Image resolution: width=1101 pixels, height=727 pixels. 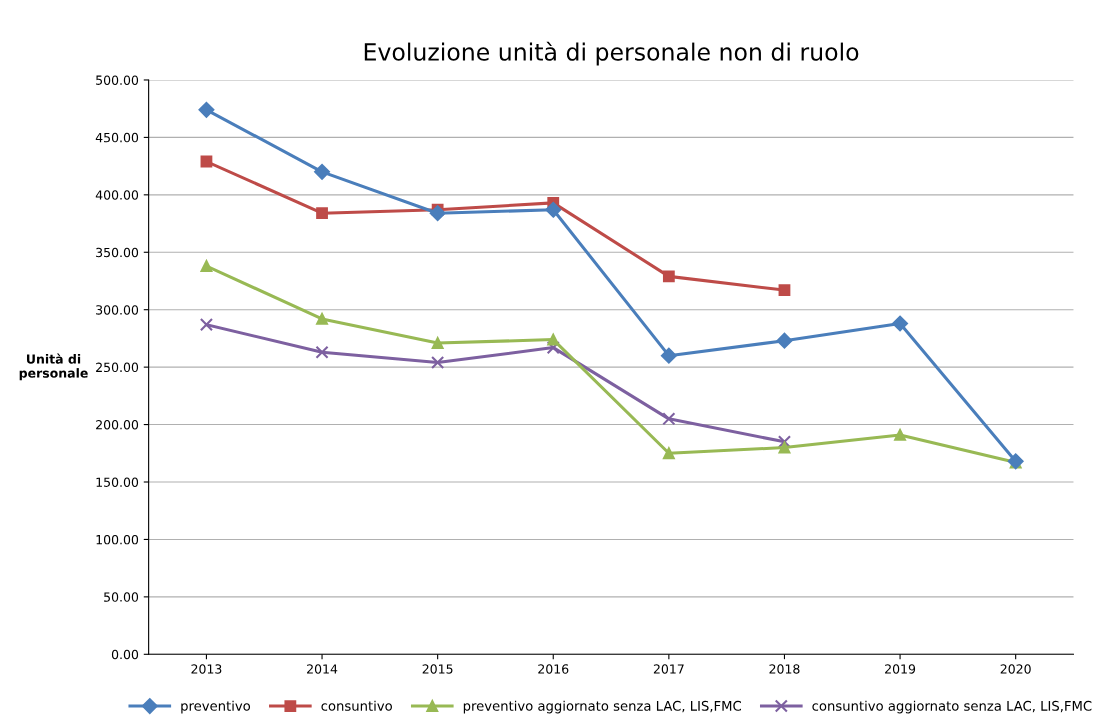 What do you see at coordinates (356, 705) in the screenshot?
I see `legend-label: consuntivo` at bounding box center [356, 705].